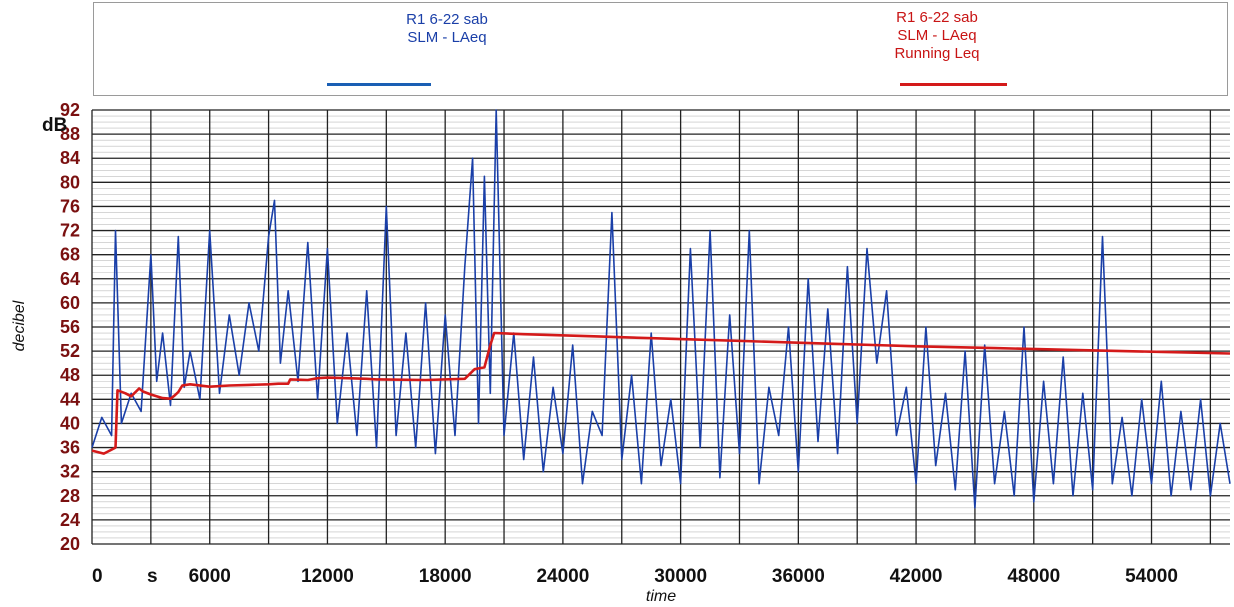  I want to click on x-unit-label: s, so click(152, 576).